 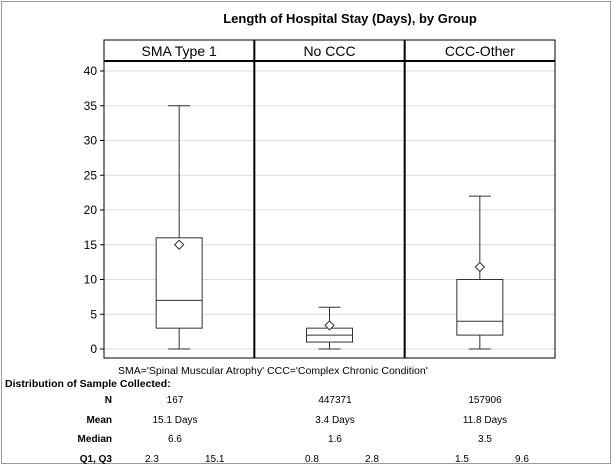 What do you see at coordinates (93, 314) in the screenshot?
I see `y-tick-label: 5` at bounding box center [93, 314].